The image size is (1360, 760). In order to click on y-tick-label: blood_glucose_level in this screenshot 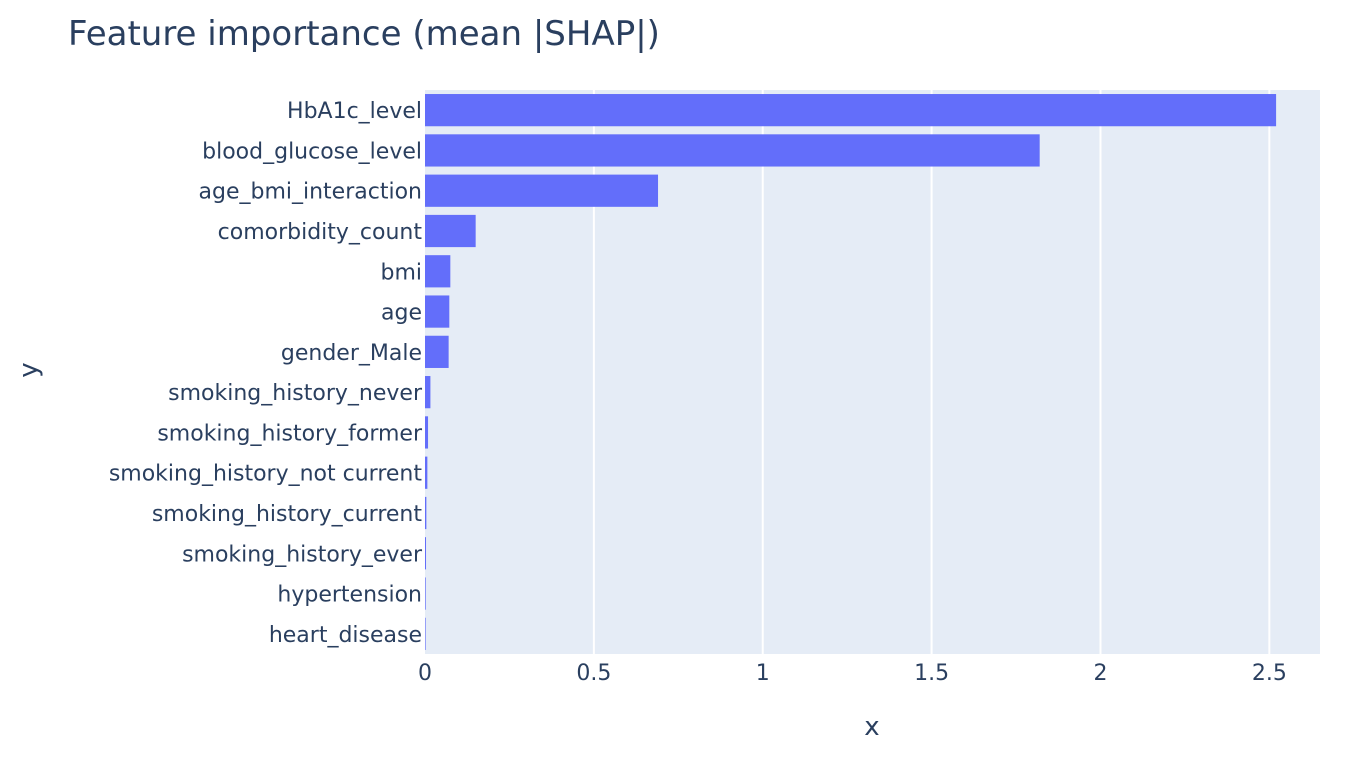, I will do `click(312, 151)`.